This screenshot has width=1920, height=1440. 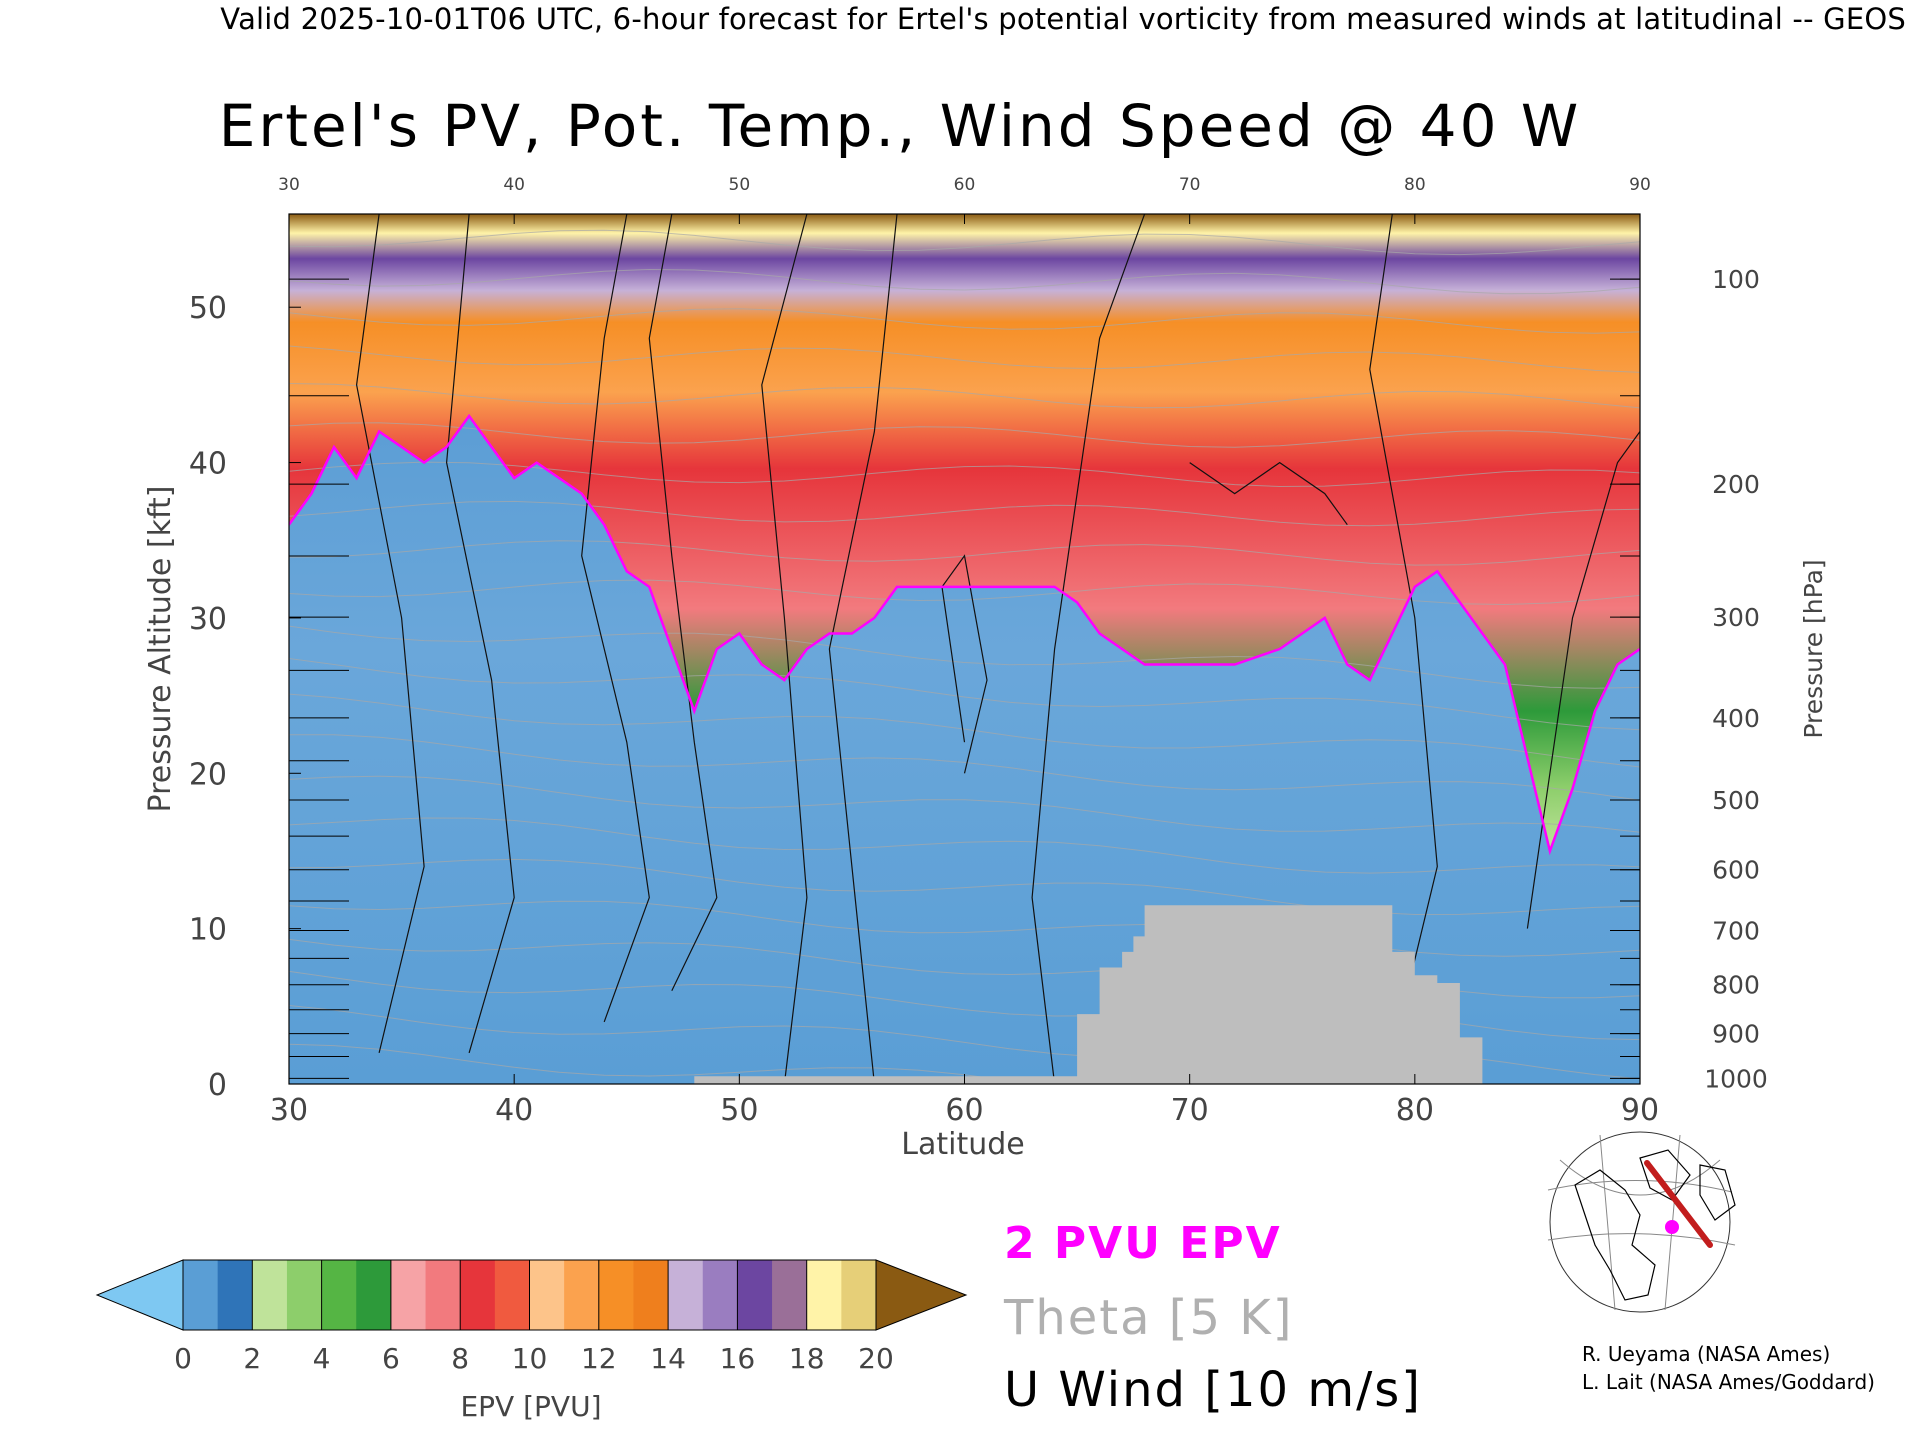 What do you see at coordinates (460, 1358) in the screenshot?
I see `colorbar-tick-label: 8` at bounding box center [460, 1358].